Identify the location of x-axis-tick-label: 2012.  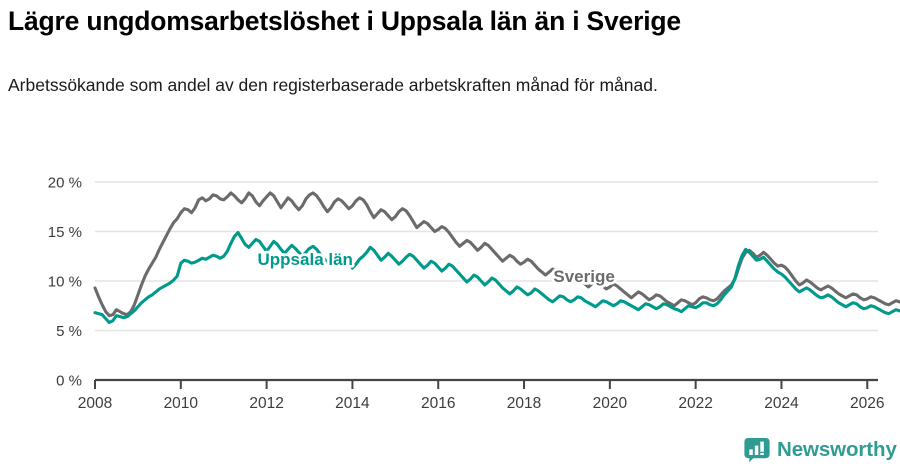
(266, 403).